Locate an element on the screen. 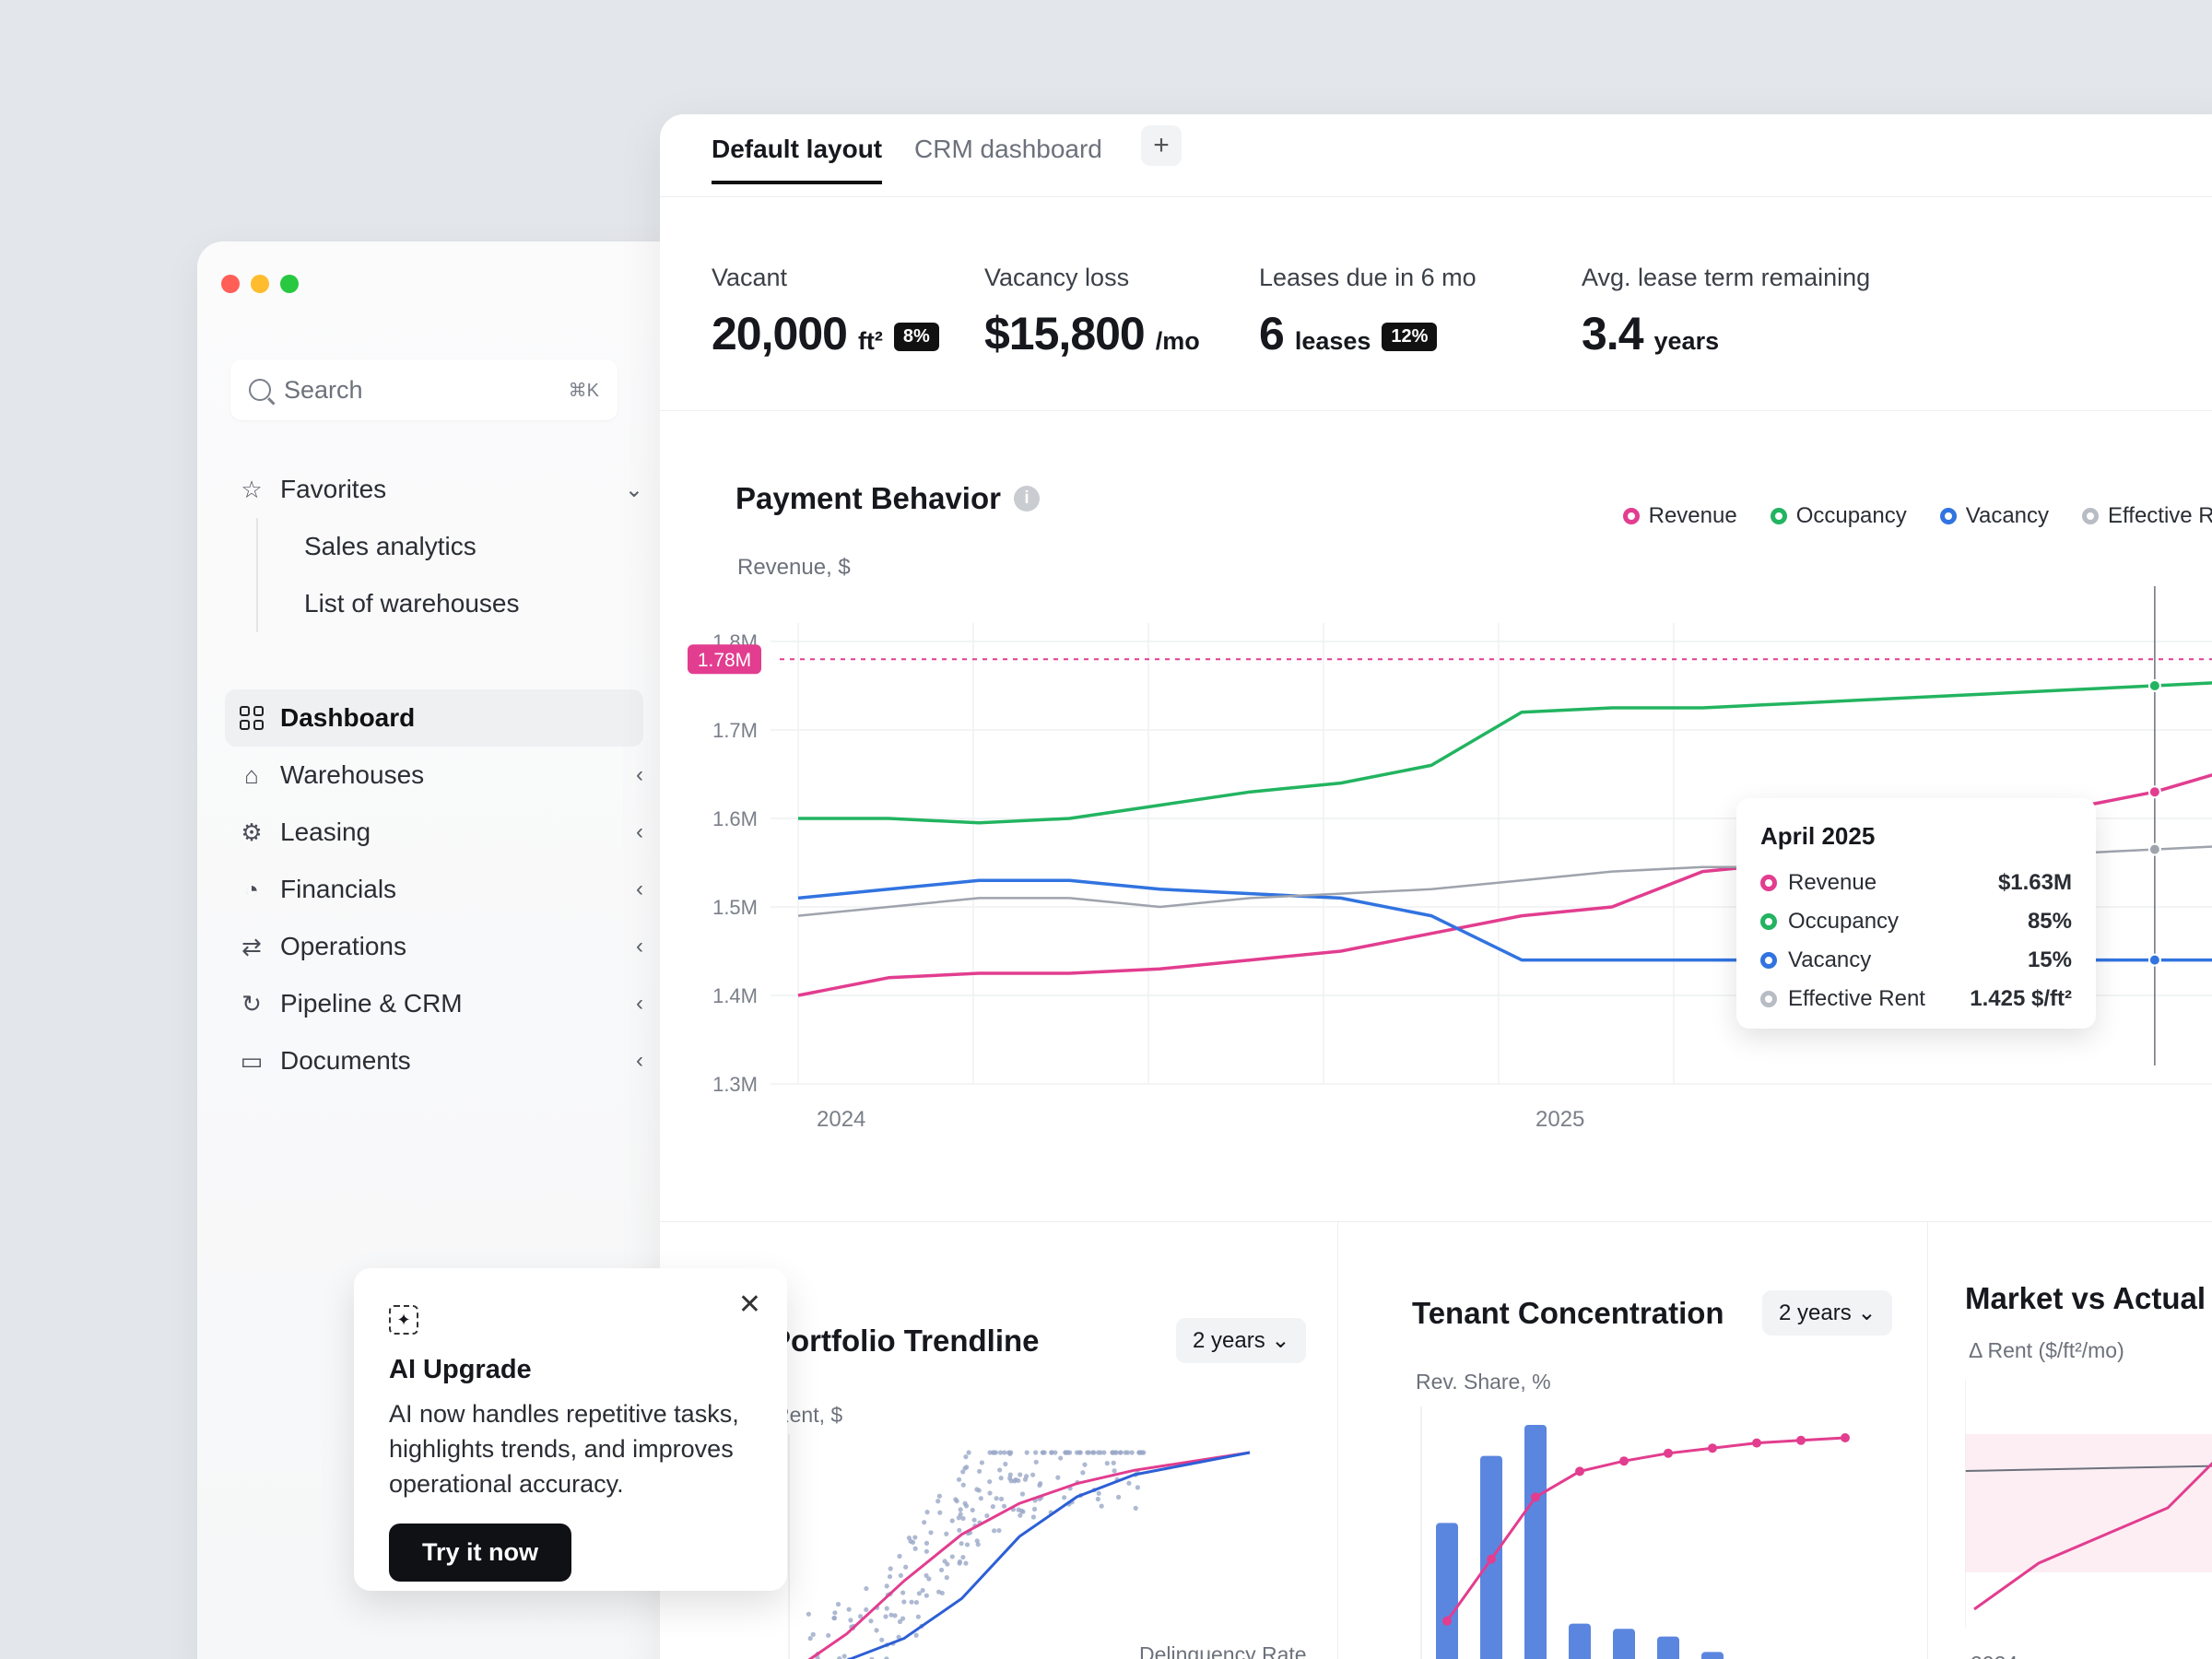 Image resolution: width=2212 pixels, height=1659 pixels. tab-crm-dashboard: CRM dashboard is located at coordinates (1008, 149).